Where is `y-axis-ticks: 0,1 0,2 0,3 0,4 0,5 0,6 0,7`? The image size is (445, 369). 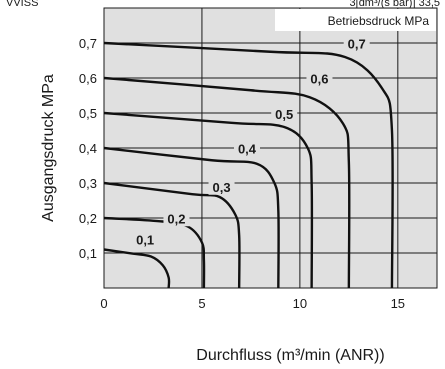
y-axis-ticks: 0,1 0,2 0,3 0,4 0,5 0,6 0,7 is located at coordinates (88, 148).